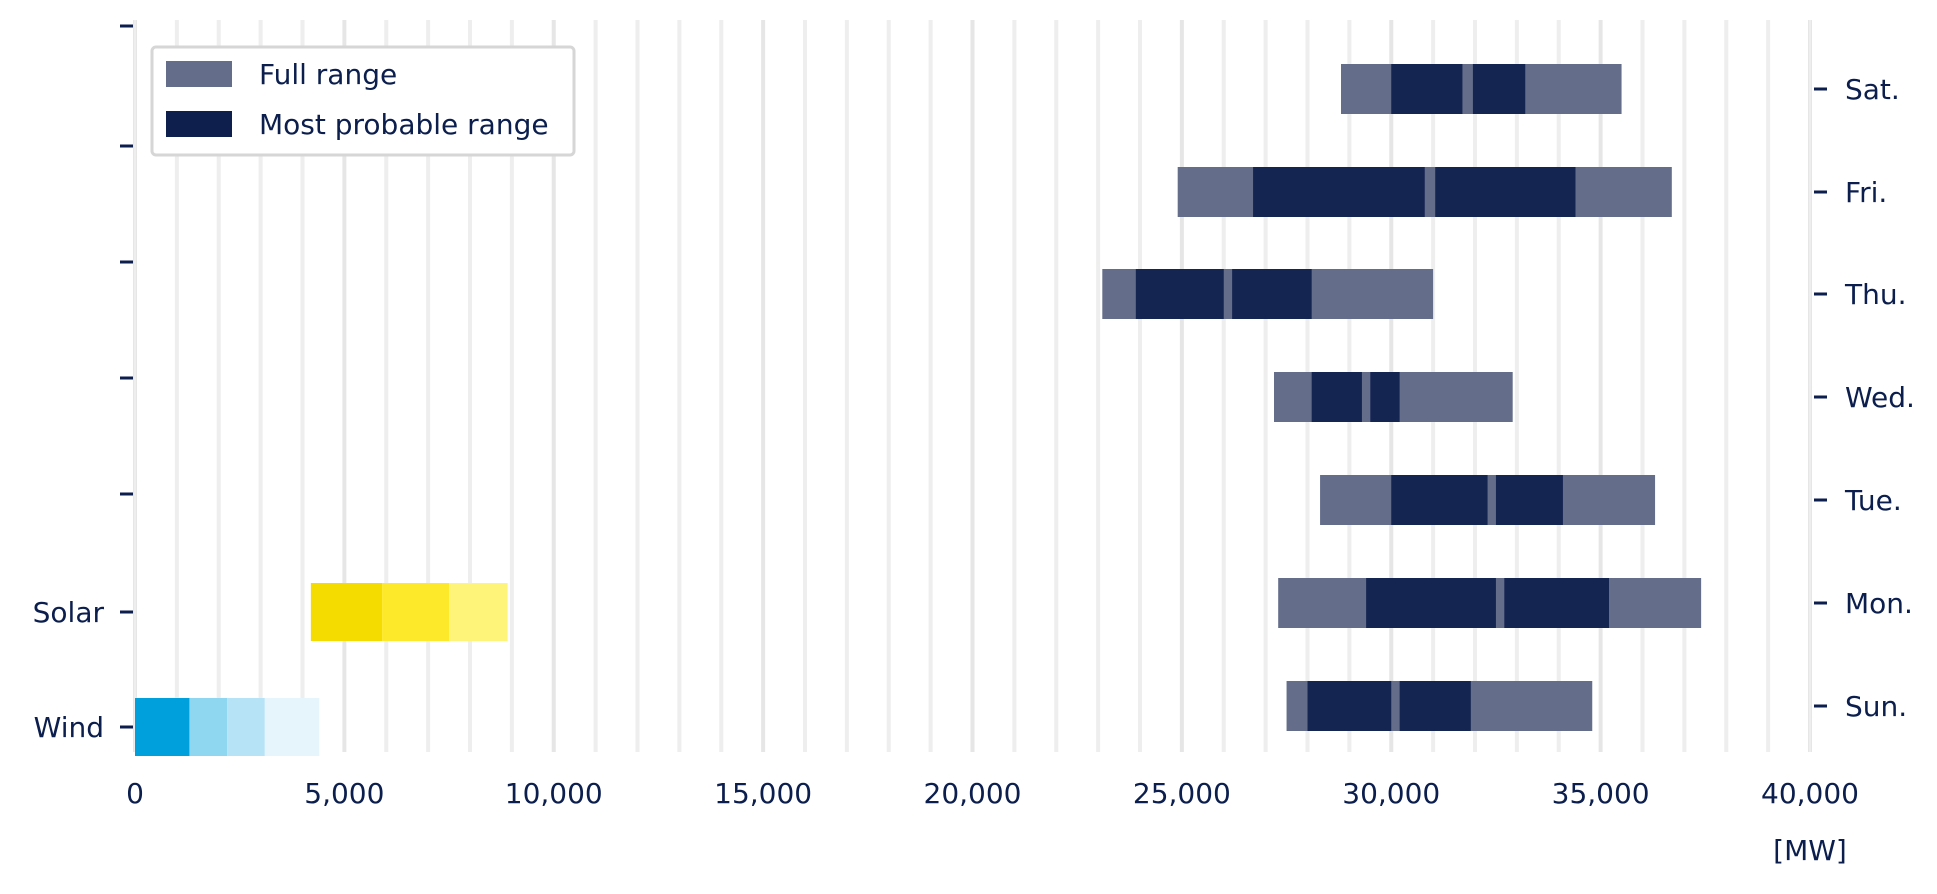 The width and height of the screenshot is (1937, 894). I want to click on renewable-bars, so click(321, 669).